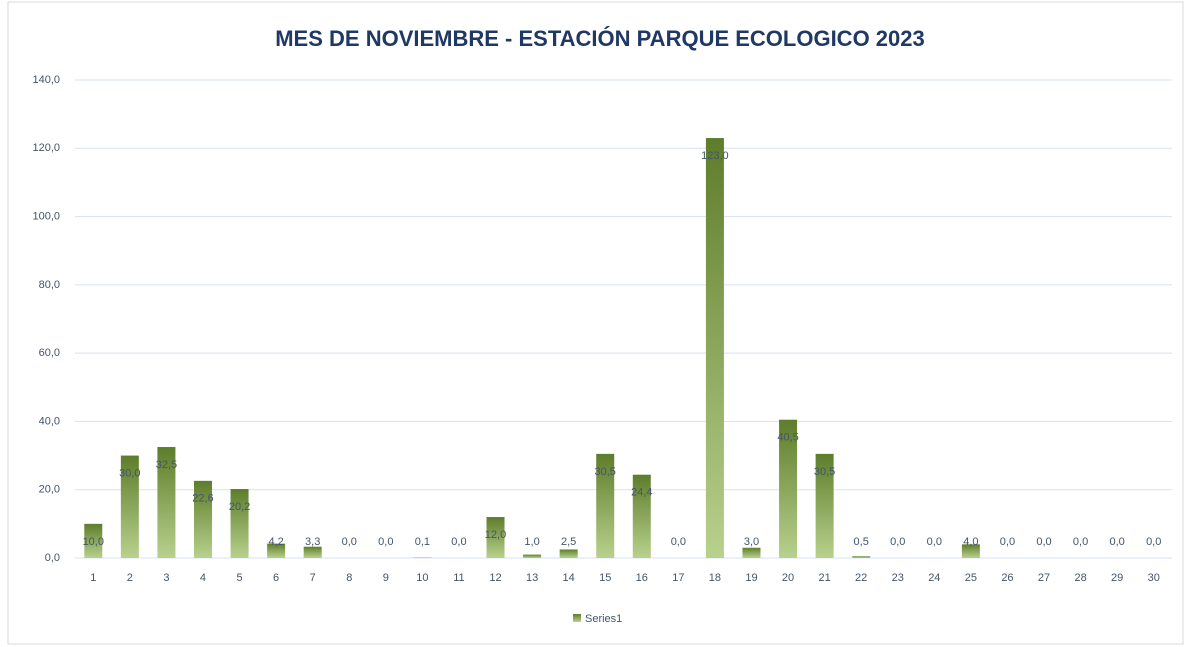 The height and width of the screenshot is (647, 1185). Describe the element at coordinates (861, 578) in the screenshot. I see `x-tick-label: 22` at that location.